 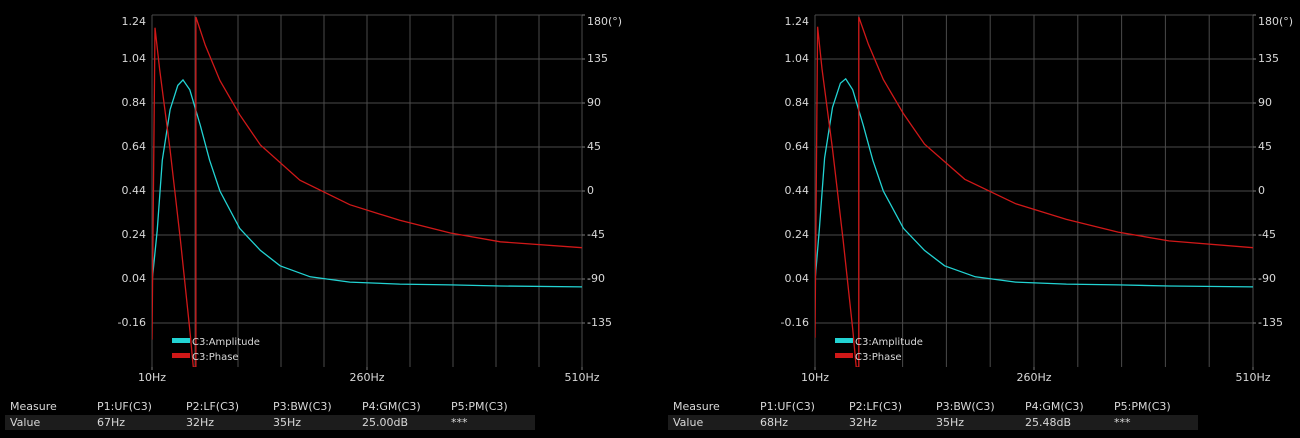 What do you see at coordinates (1048, 422) in the screenshot?
I see `table-value: 25.48dB` at bounding box center [1048, 422].